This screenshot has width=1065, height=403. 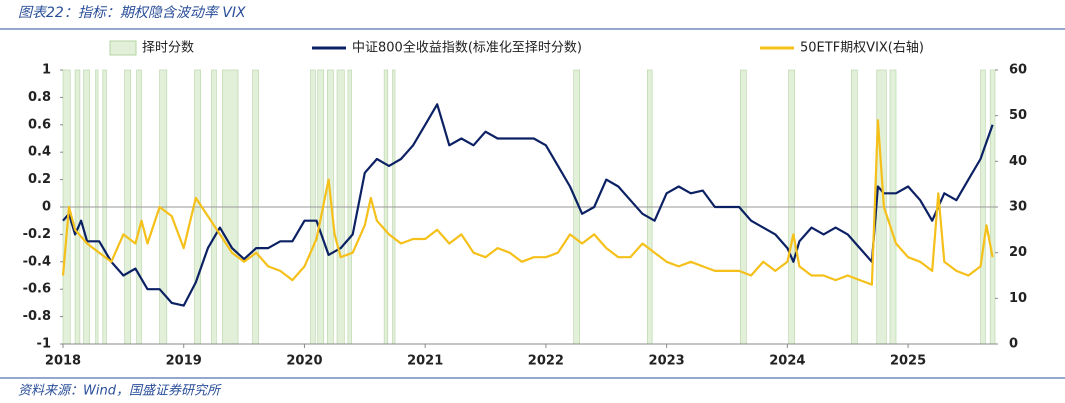 I want to click on legend-label: 50ETF期权VIX(右轴), so click(x=862, y=48).